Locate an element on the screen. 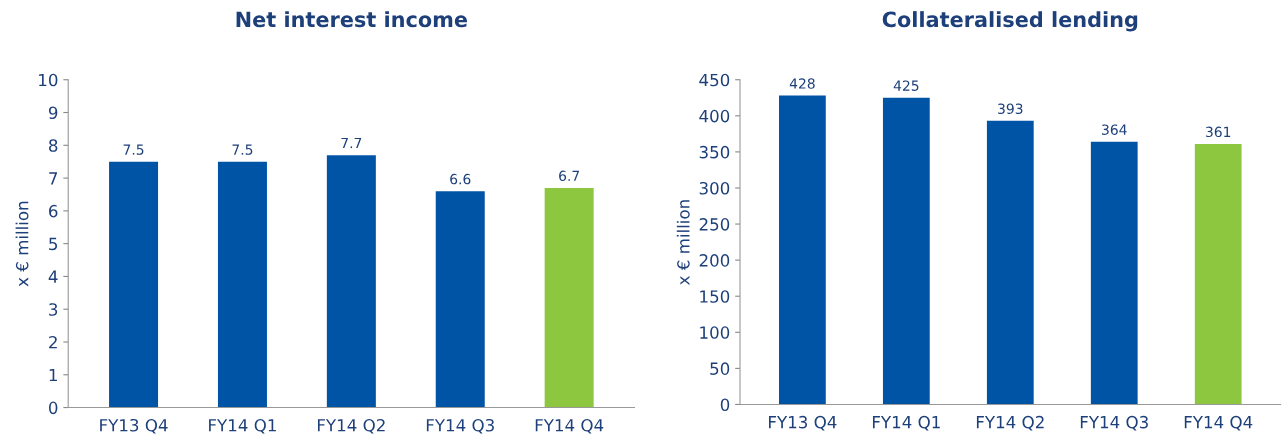 The image size is (1287, 443). y-tick-label: 10 is located at coordinates (48, 80).